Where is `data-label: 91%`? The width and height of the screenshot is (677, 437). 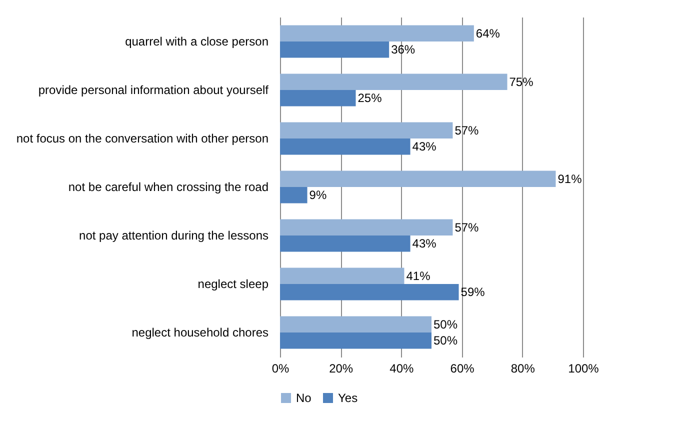 data-label: 91% is located at coordinates (570, 179).